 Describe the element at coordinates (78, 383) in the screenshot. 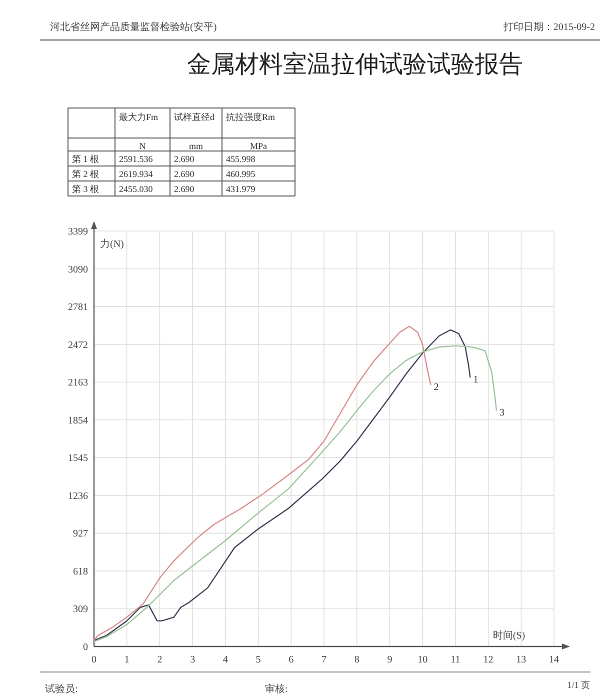

I see `y-tick-label: 2163` at that location.